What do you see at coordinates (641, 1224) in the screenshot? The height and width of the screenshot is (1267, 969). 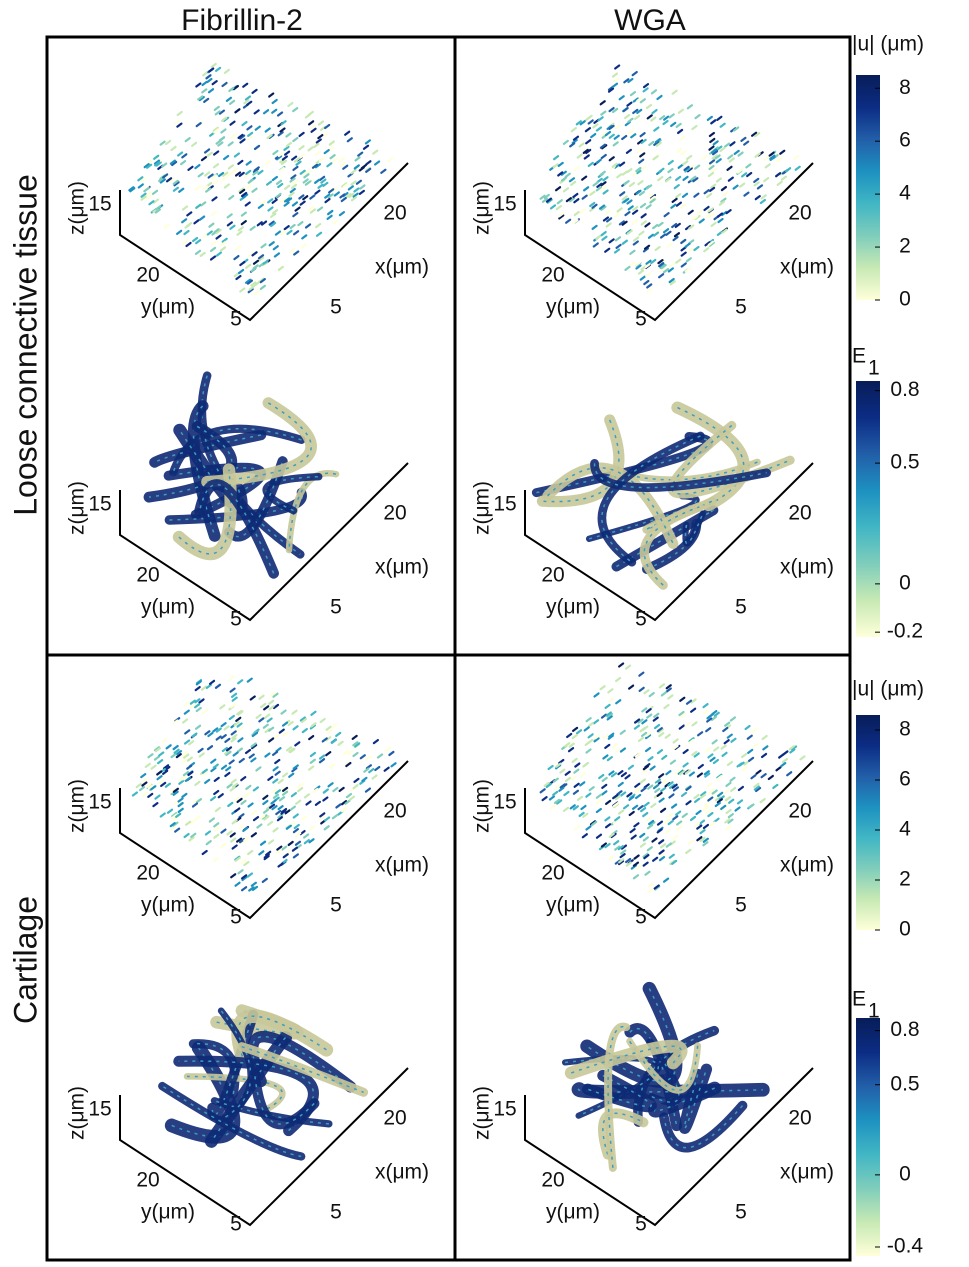 I see `tick-label: 5` at bounding box center [641, 1224].